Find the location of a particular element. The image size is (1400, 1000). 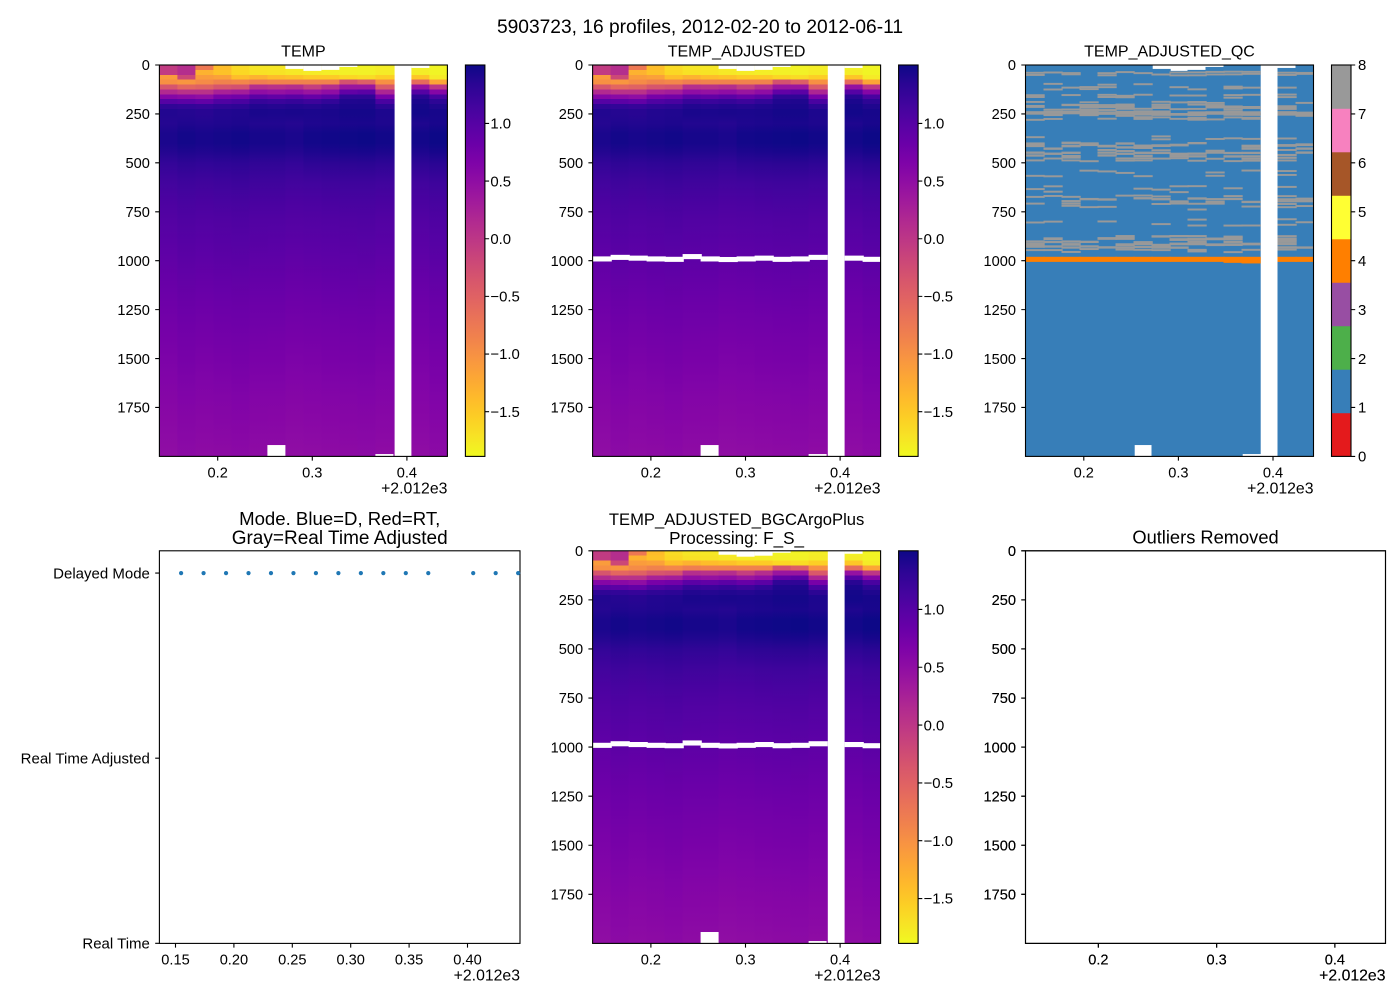

svg-text: TEMP_ADJUSTED_BGCArgoPlus is located at coordinates (736, 519).